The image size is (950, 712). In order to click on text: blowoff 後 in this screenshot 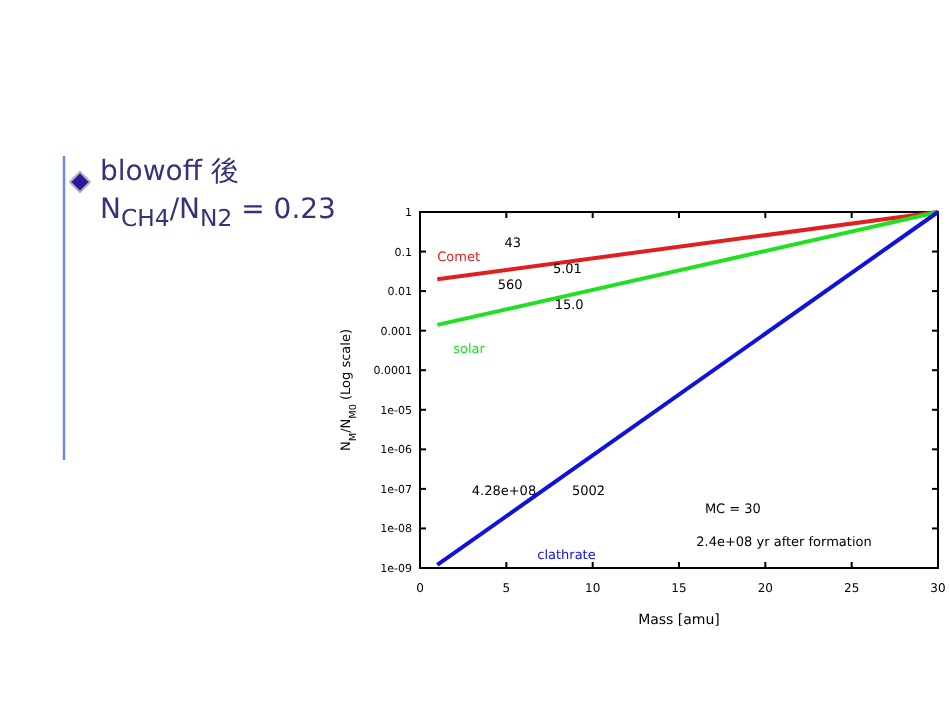, I will do `click(169, 172)`.